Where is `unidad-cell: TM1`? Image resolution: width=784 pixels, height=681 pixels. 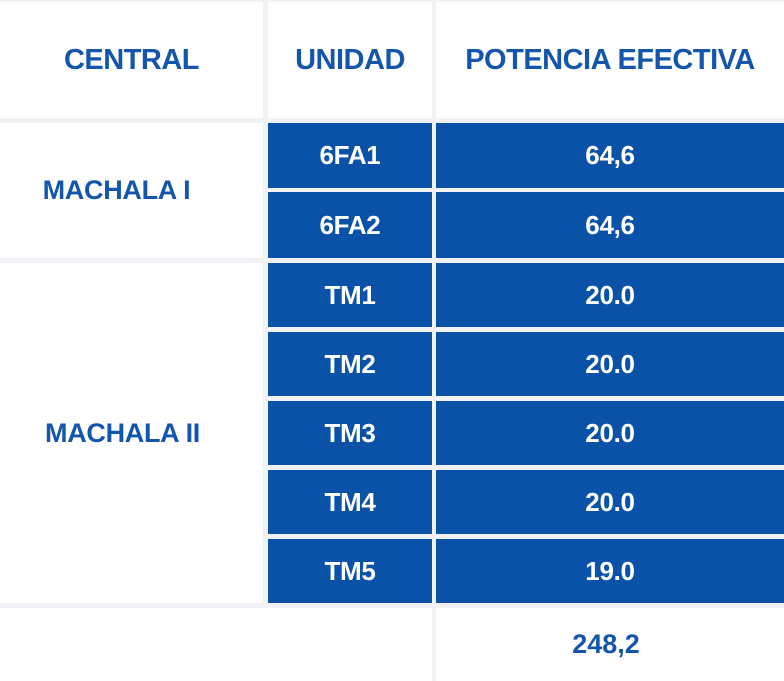 unidad-cell: TM1 is located at coordinates (350, 295).